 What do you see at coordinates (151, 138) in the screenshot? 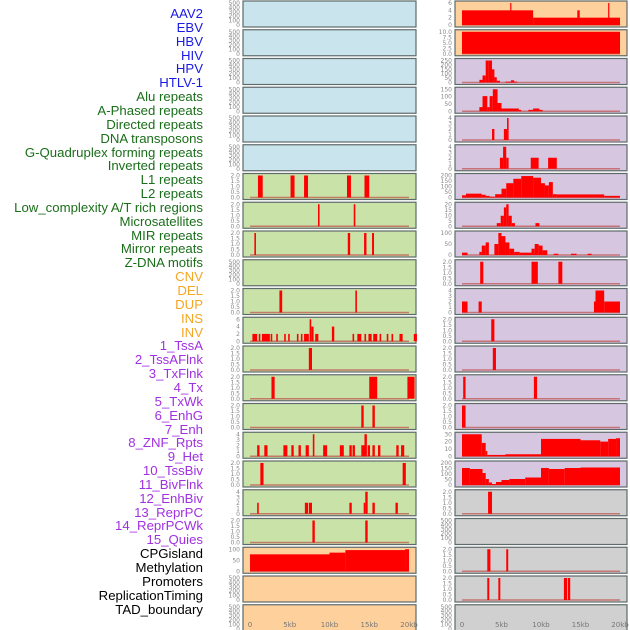
I see `track-label: DNA transposons` at bounding box center [151, 138].